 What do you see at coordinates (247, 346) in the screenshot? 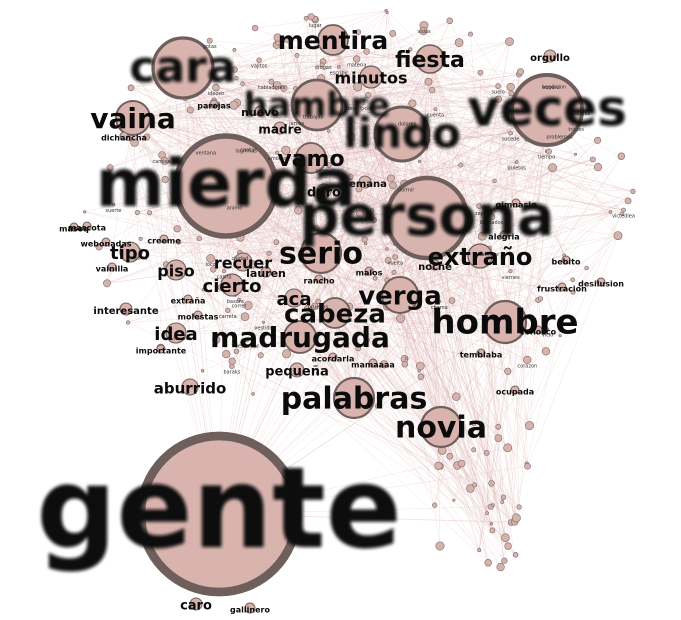
I see `minor-term-label: despertar` at bounding box center [247, 346].